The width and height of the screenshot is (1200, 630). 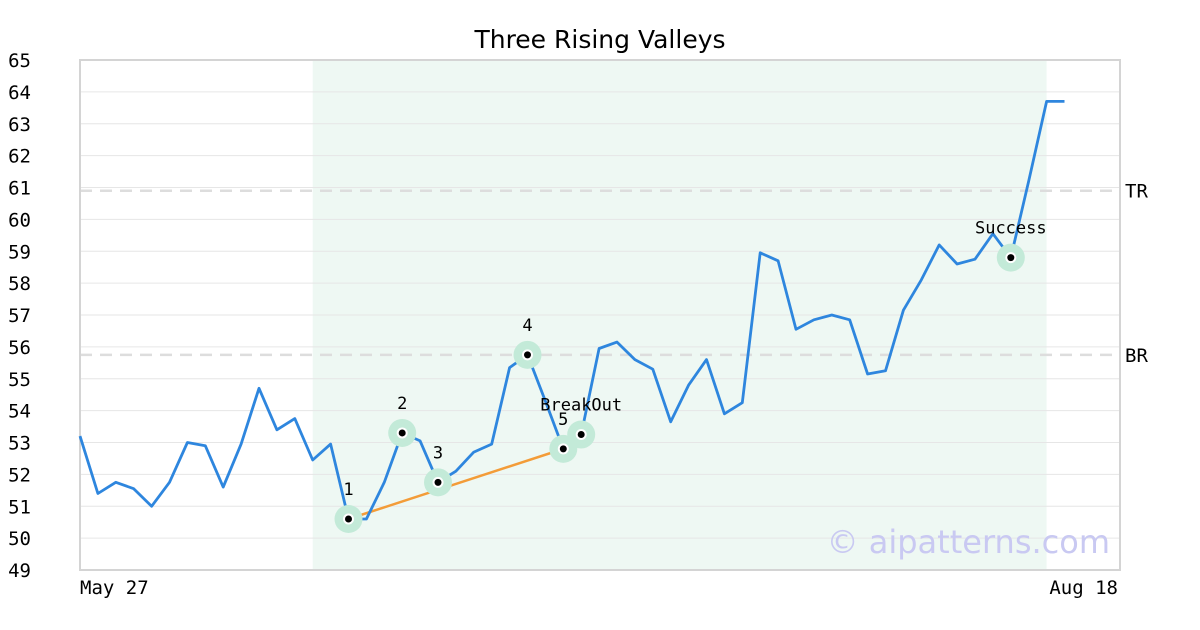 What do you see at coordinates (19, 507) in the screenshot?
I see `y-tick-label: 51` at bounding box center [19, 507].